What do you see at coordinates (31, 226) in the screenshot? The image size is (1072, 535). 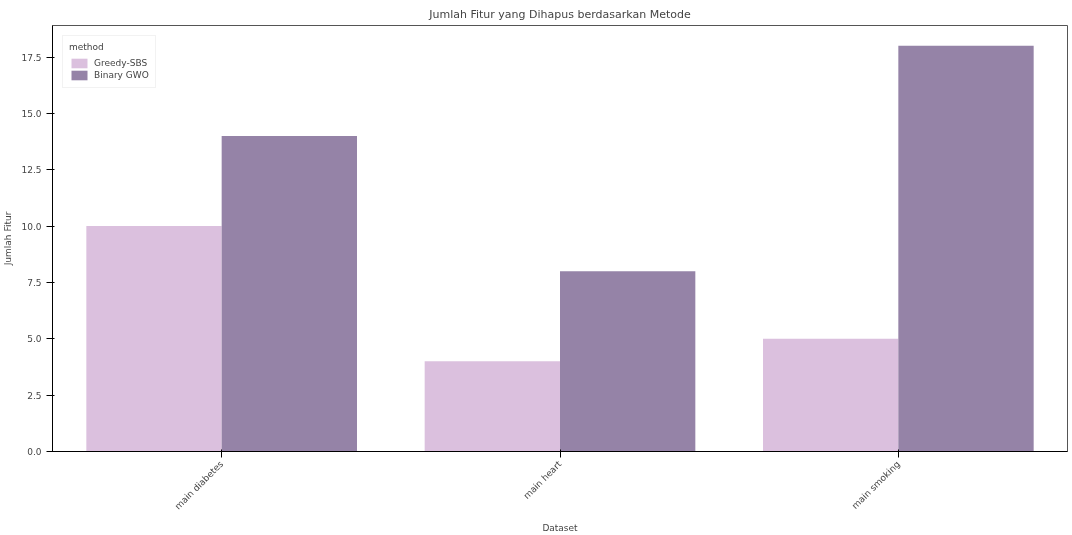 I see `y-tick-label: 10.0` at bounding box center [31, 226].